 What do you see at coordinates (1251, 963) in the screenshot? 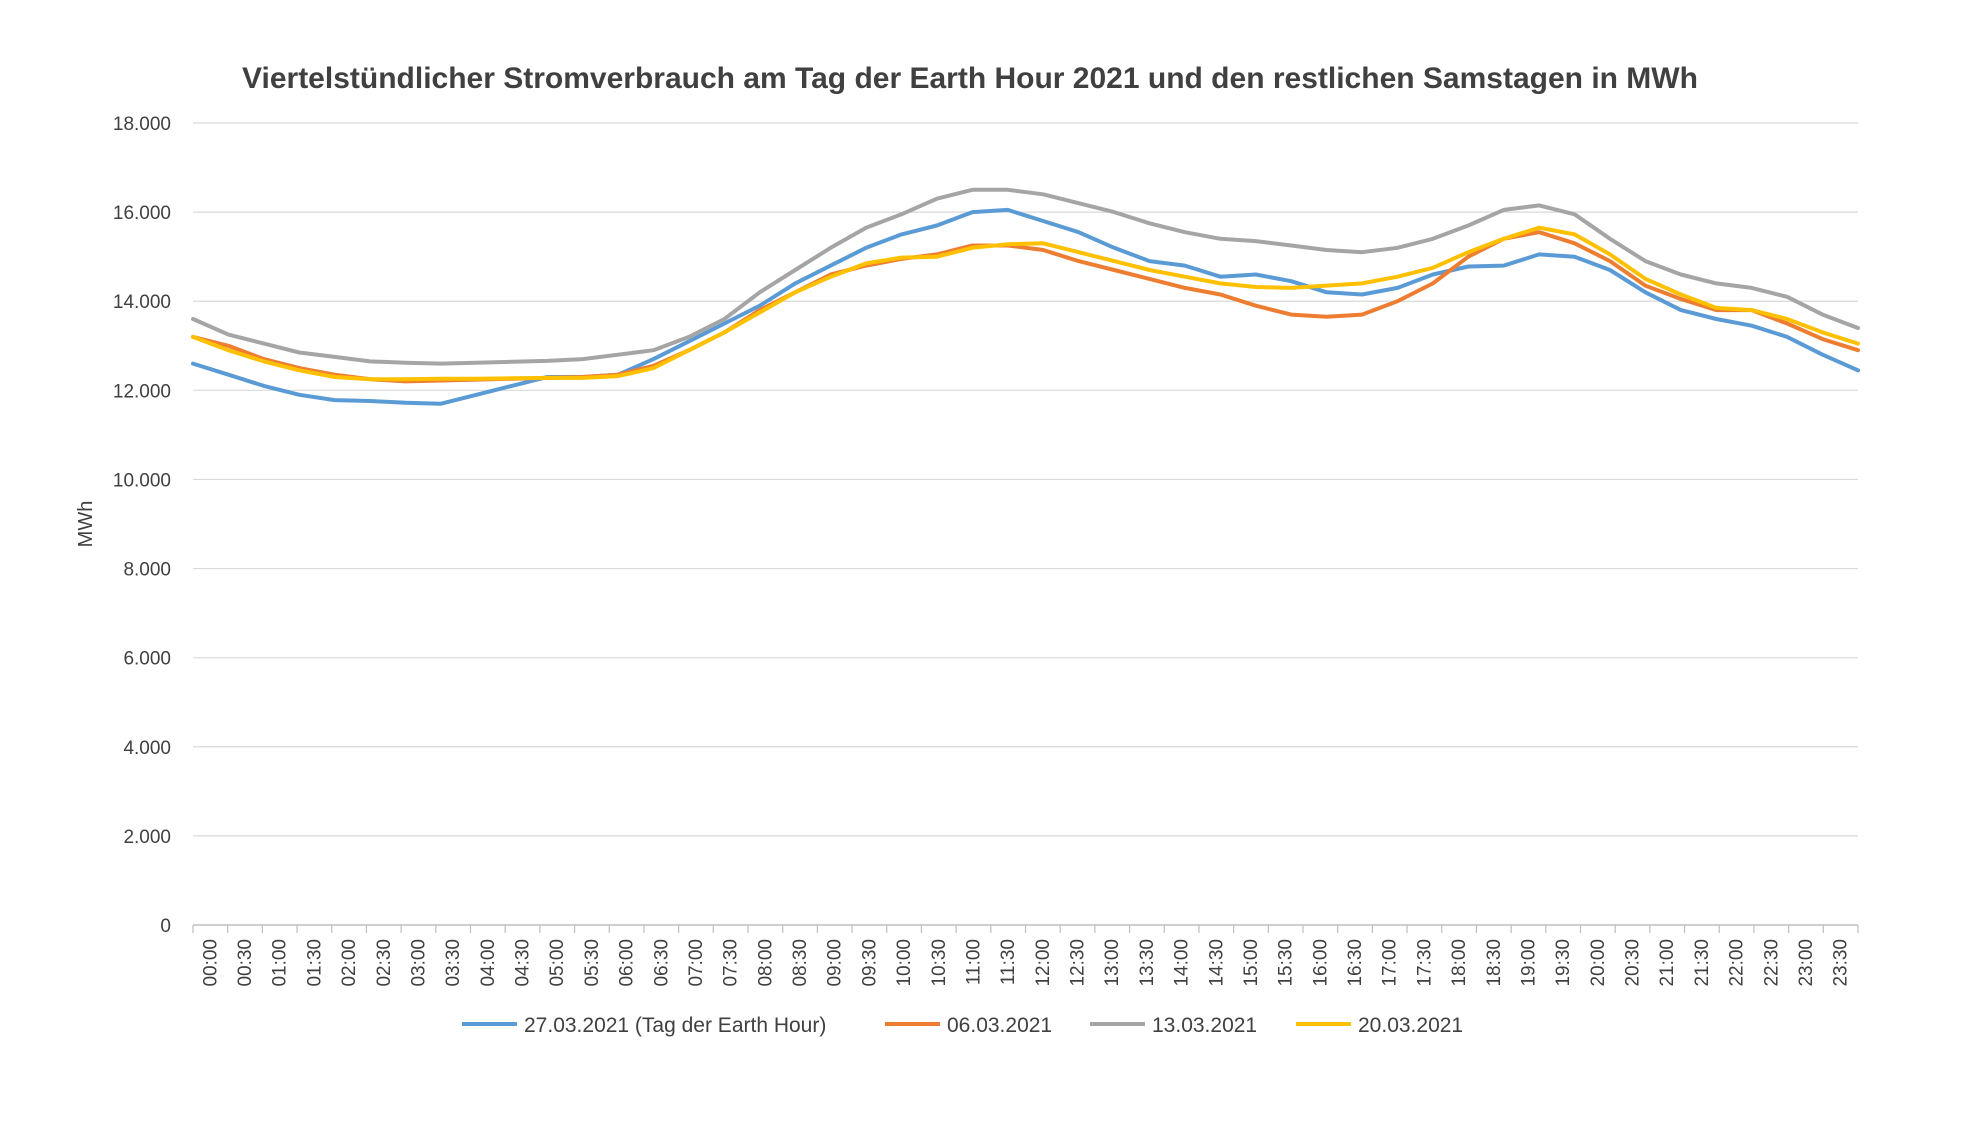
I see `x-tick-label: 15:00` at bounding box center [1251, 963].